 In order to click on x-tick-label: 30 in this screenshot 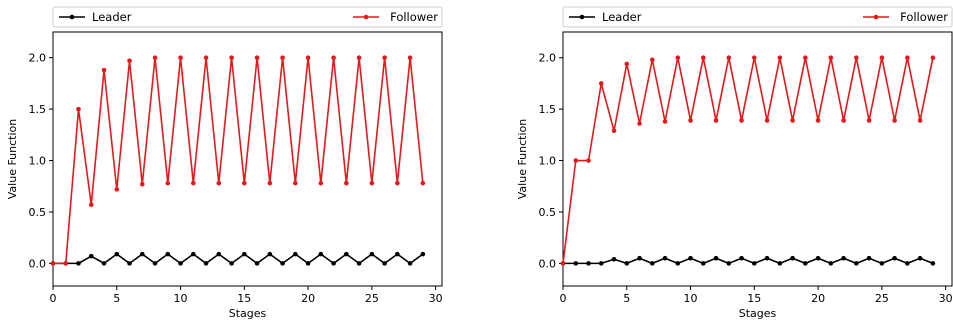, I will do `click(436, 298)`.